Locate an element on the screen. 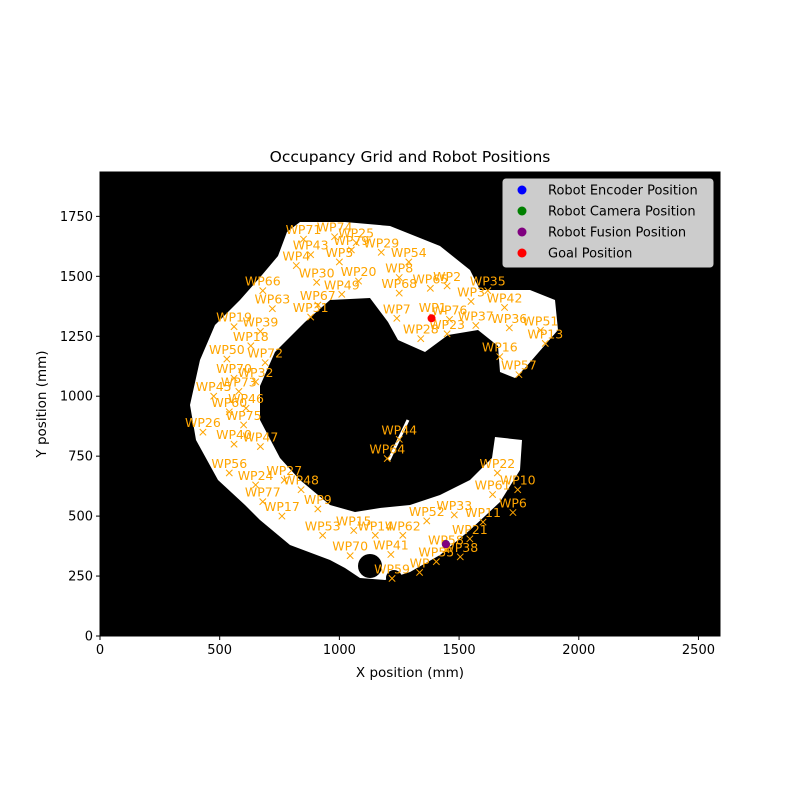 This screenshot has height=800, width=800. waypoint-label: WP10 is located at coordinates (518, 480).